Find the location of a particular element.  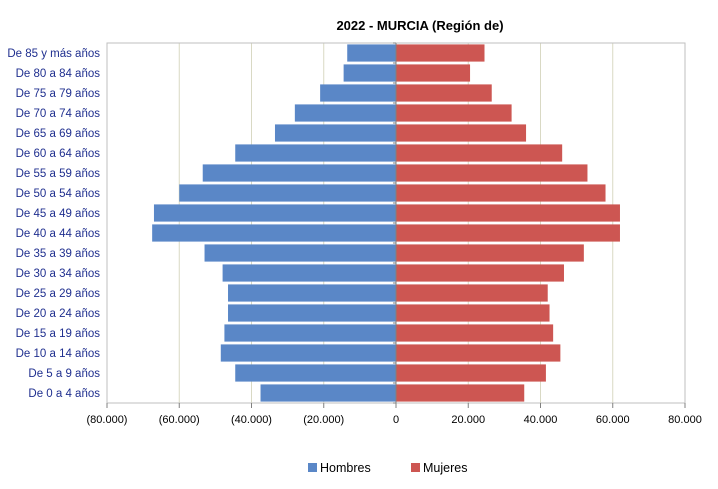

x-tick-label: 0 is located at coordinates (396, 420).